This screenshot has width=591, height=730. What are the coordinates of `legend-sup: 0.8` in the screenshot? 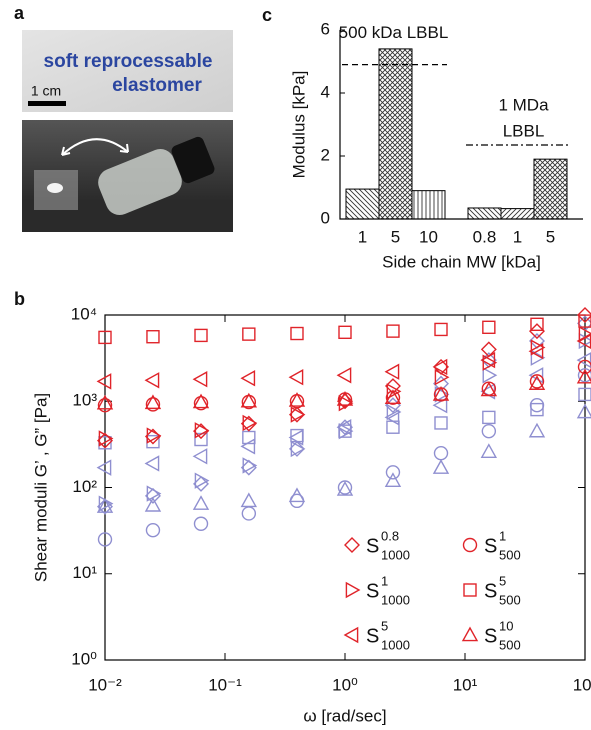 It's located at (390, 535).